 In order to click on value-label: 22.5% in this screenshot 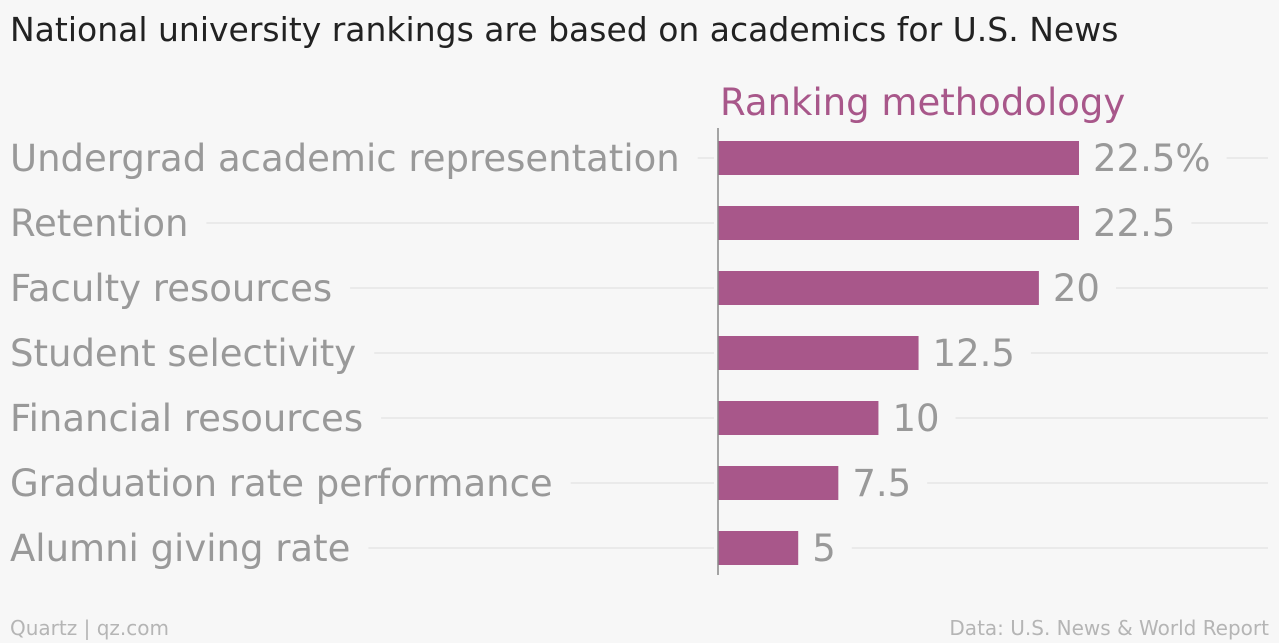, I will do `click(1152, 158)`.